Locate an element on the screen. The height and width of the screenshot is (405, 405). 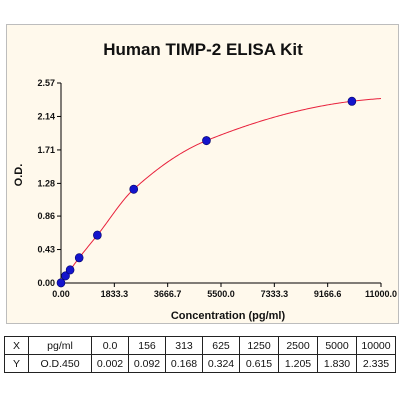
y-tick-label: 1.71 is located at coordinates (46, 150).